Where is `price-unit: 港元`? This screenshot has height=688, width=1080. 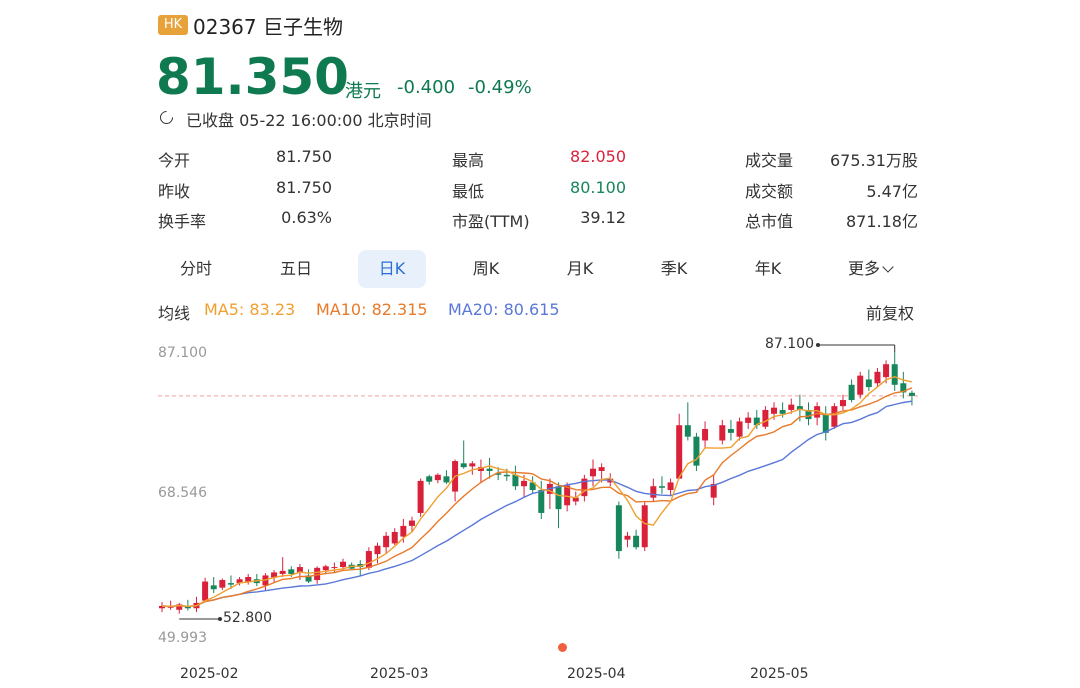
price-unit: 港元 is located at coordinates (363, 91).